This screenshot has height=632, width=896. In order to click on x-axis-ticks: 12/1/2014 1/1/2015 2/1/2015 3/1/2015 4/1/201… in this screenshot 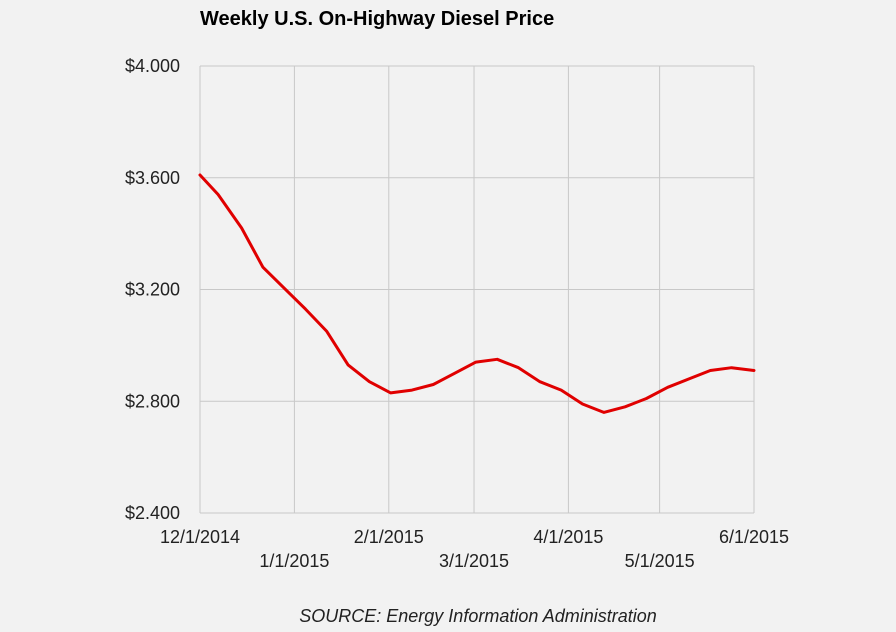, I will do `click(474, 549)`.